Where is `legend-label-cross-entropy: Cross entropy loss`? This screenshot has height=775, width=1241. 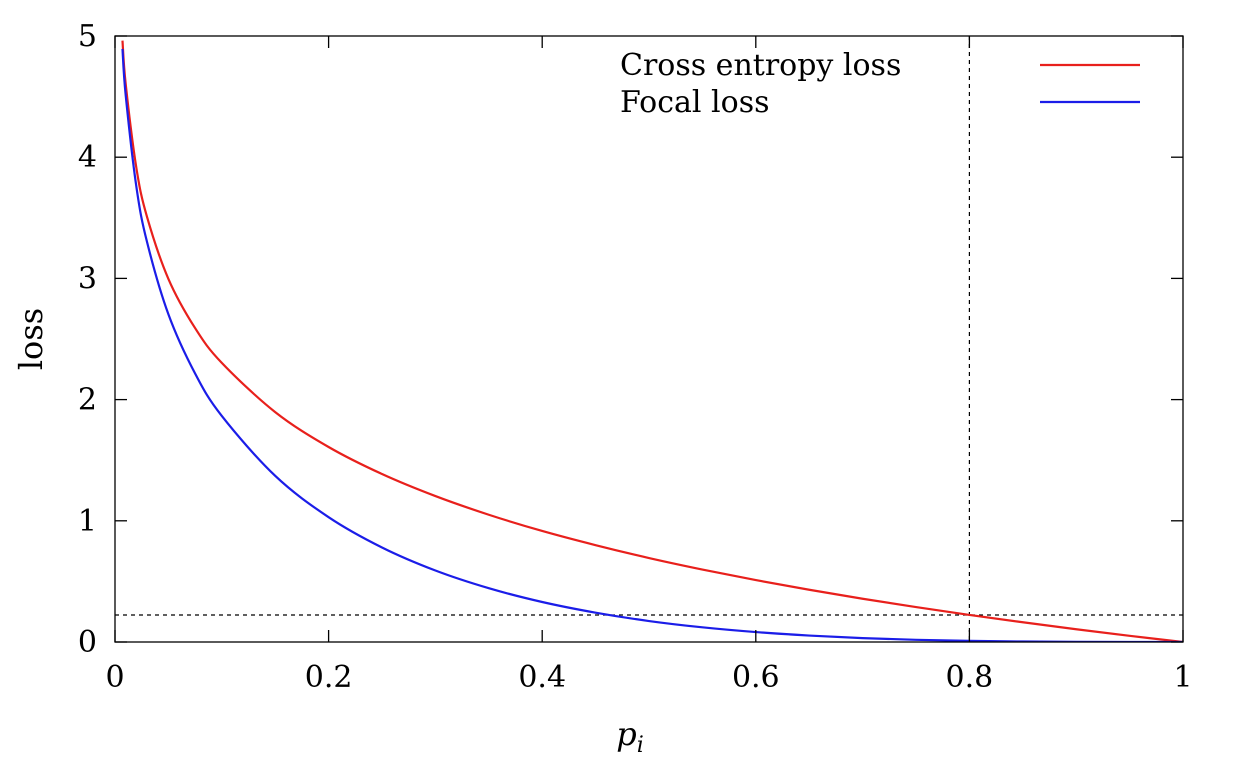
legend-label-cross-entropy: Cross entropy loss is located at coordinates (760, 65).